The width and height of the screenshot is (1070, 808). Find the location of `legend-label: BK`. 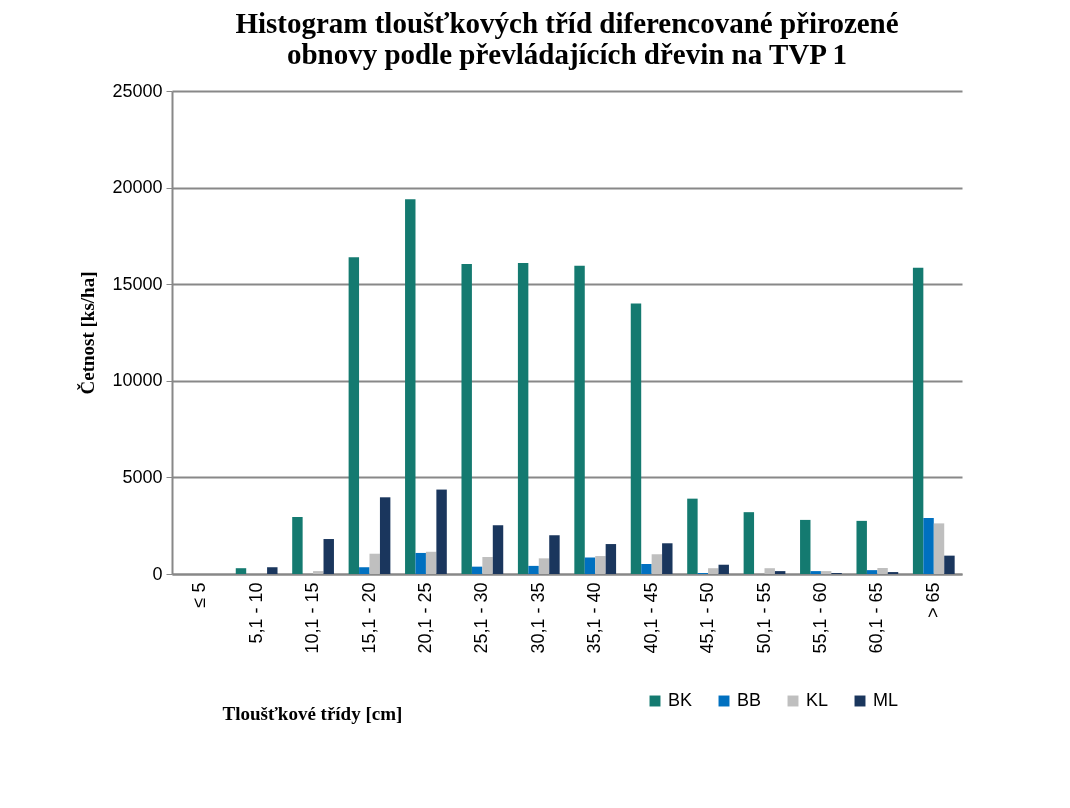

legend-label: BK is located at coordinates (680, 700).